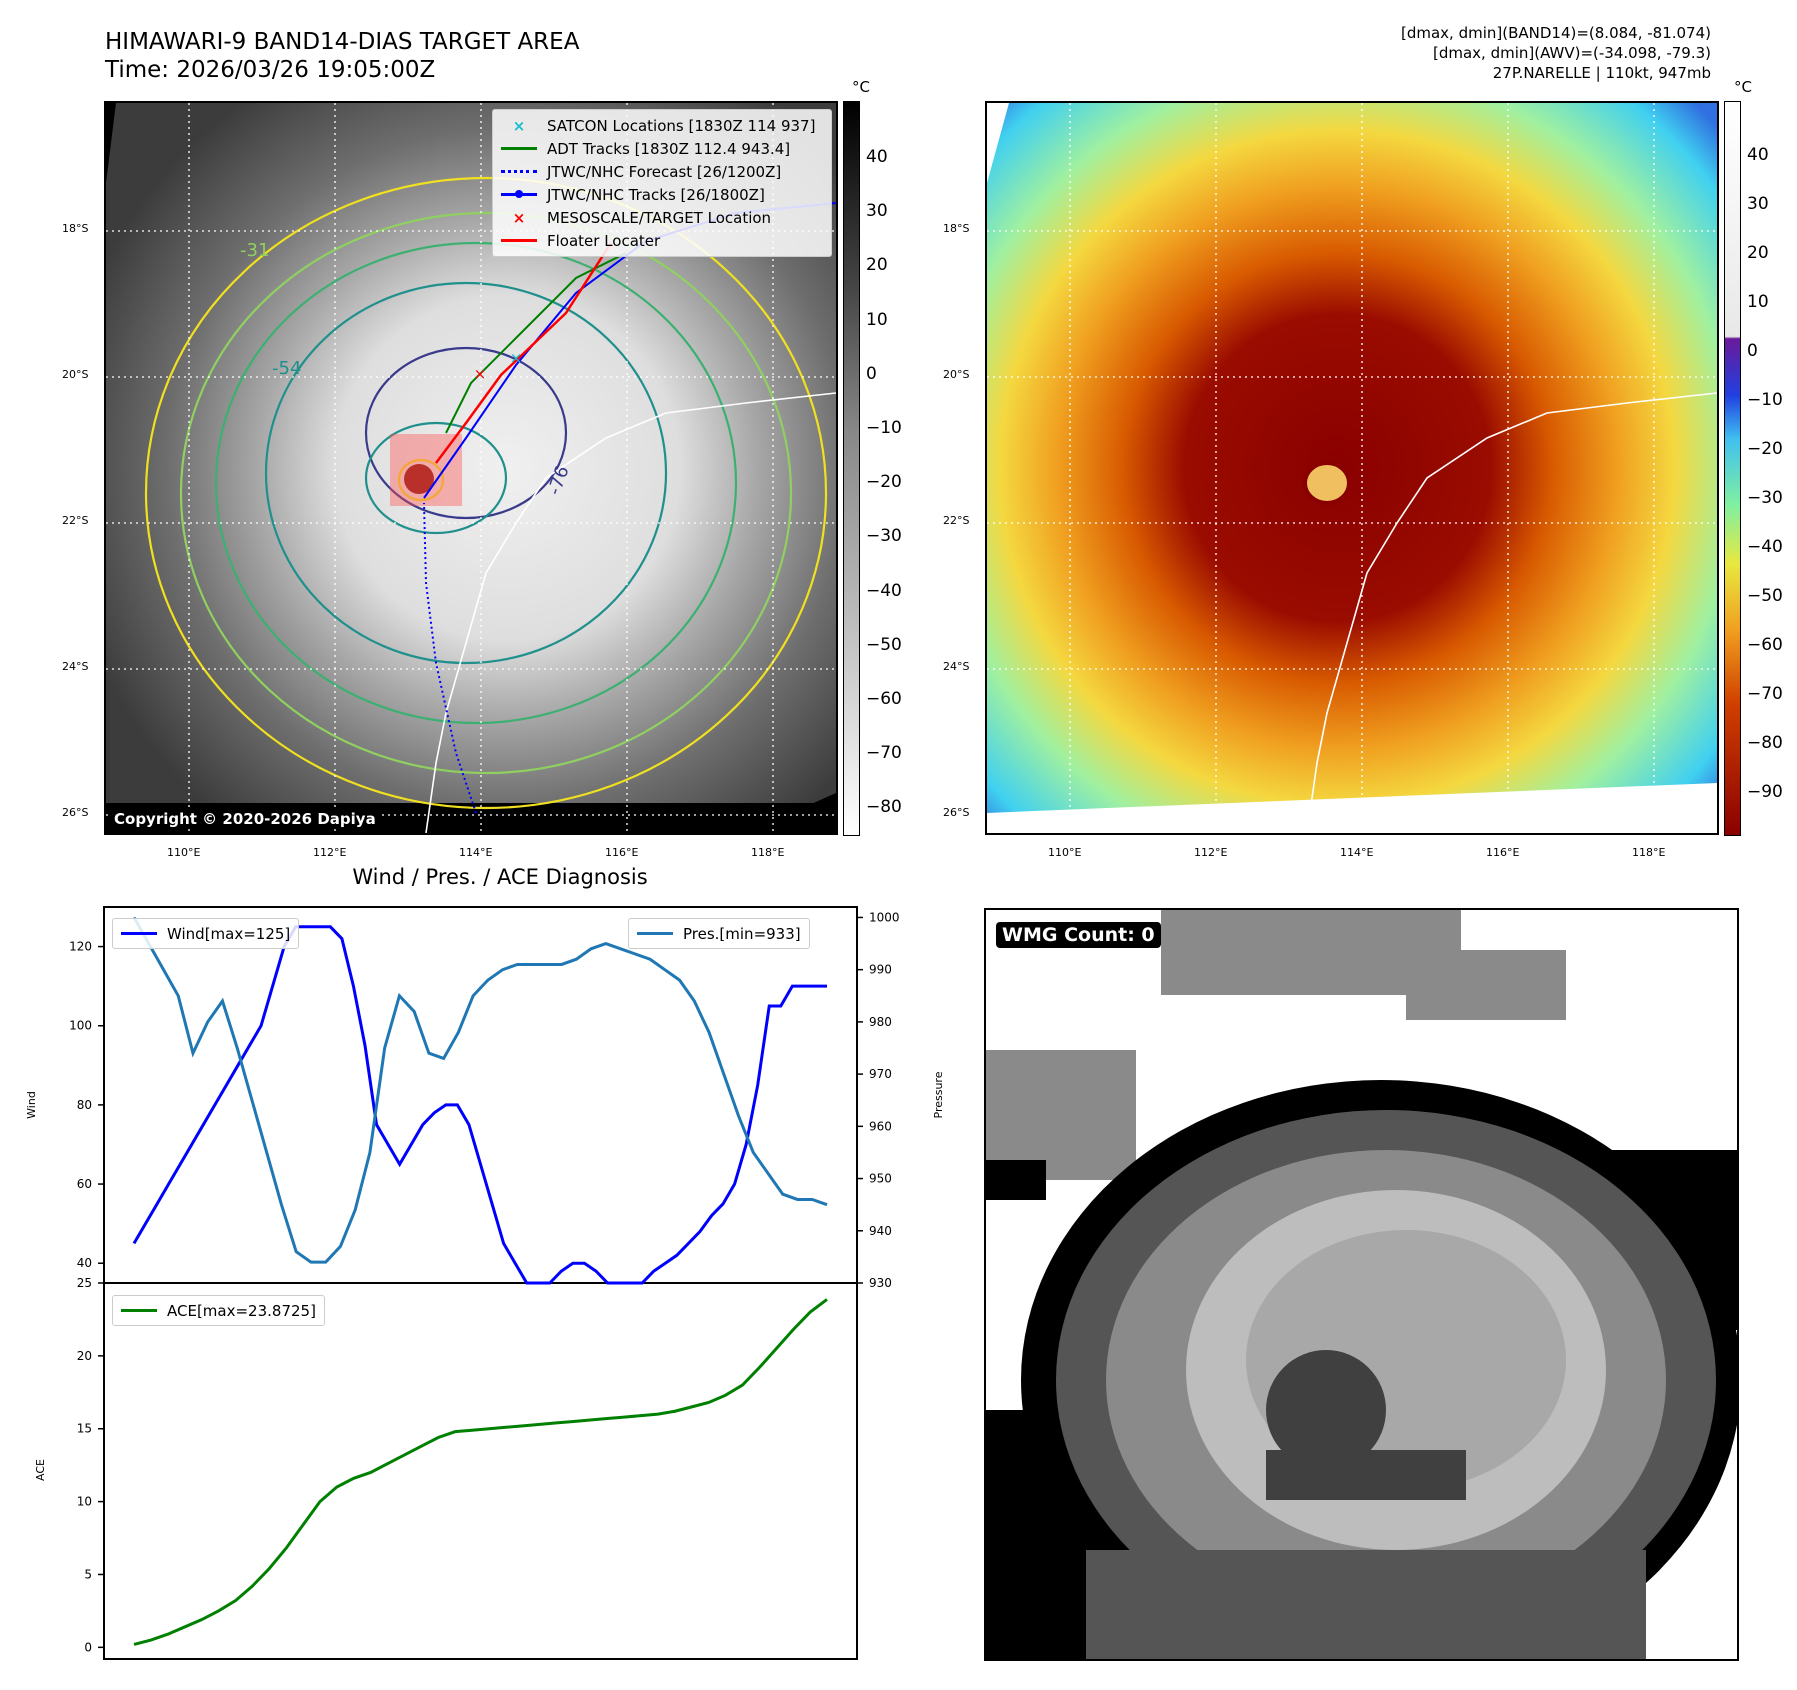 This screenshot has width=1797, height=1690. I want to click on colorbar-tick: 10, so click(877, 319).